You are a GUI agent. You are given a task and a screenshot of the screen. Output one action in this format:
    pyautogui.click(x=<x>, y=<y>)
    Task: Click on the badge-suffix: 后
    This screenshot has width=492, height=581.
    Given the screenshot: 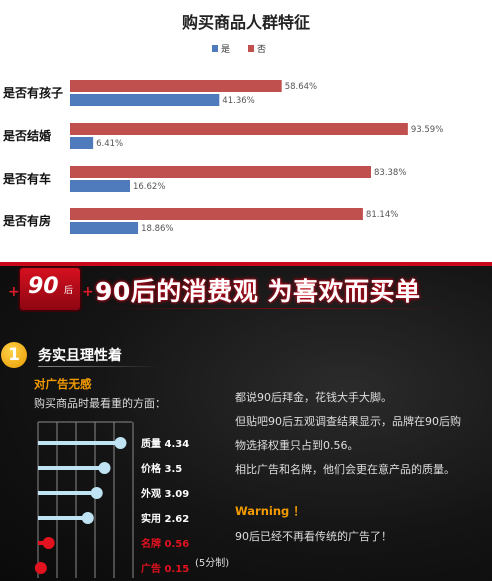 What is the action you would take?
    pyautogui.click(x=69, y=291)
    